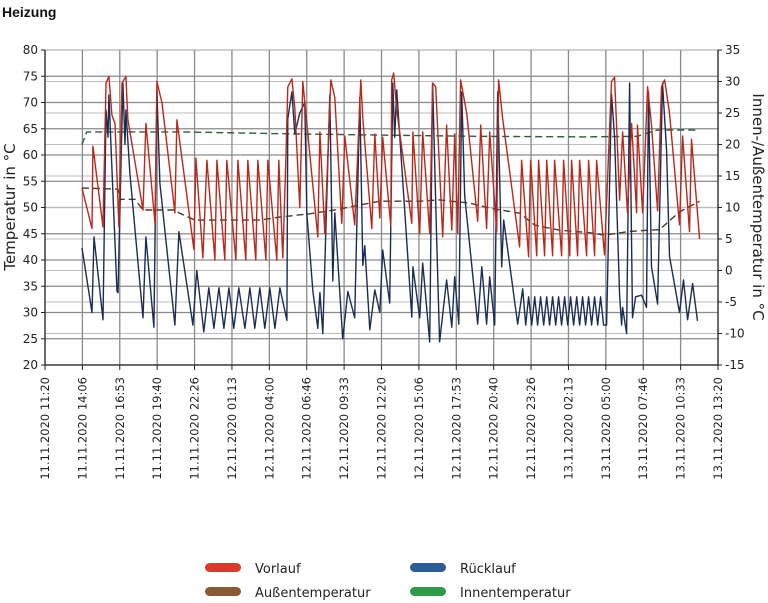 Image resolution: width=768 pixels, height=603 pixels. I want to click on y-tick-label: 35, so click(30, 286).